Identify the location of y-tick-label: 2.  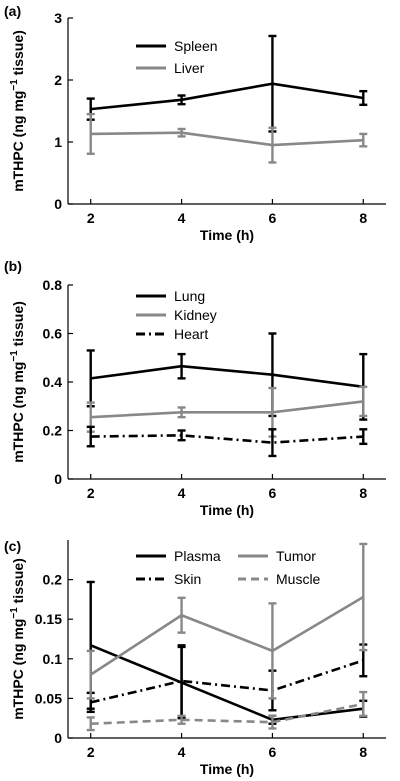
(58, 80).